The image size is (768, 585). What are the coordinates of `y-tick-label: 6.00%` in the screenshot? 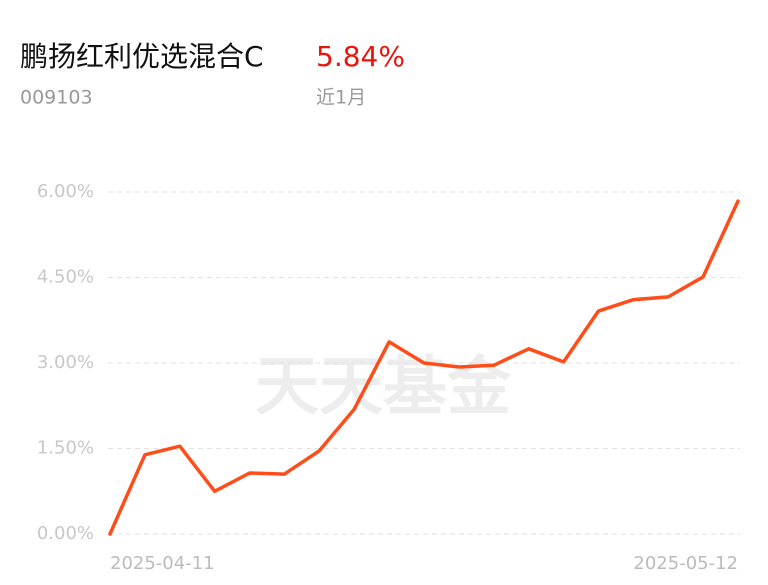 It's located at (65, 191).